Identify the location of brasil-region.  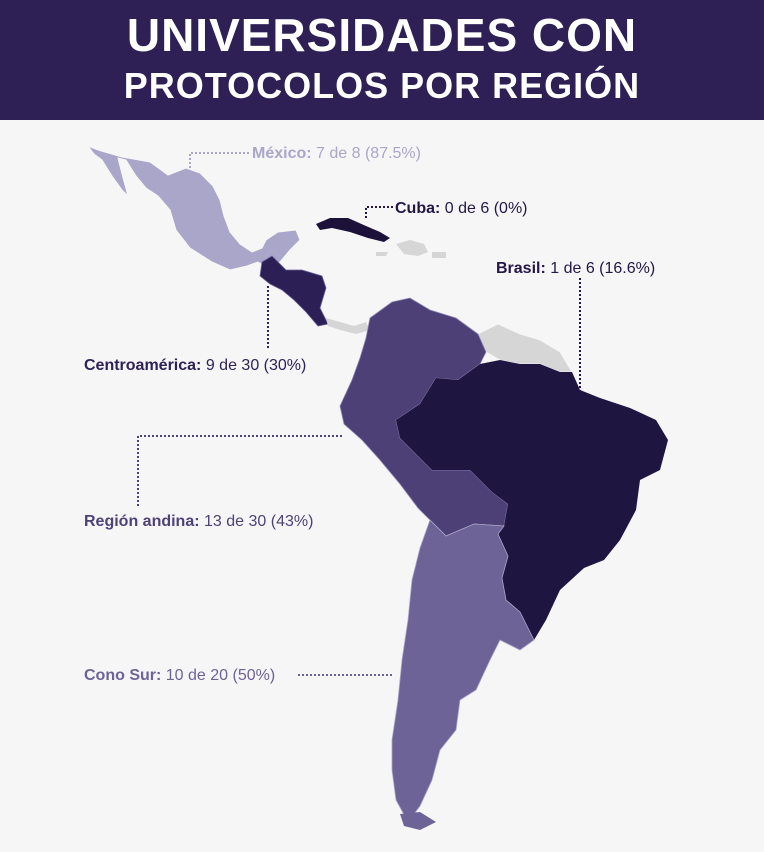
(532, 500).